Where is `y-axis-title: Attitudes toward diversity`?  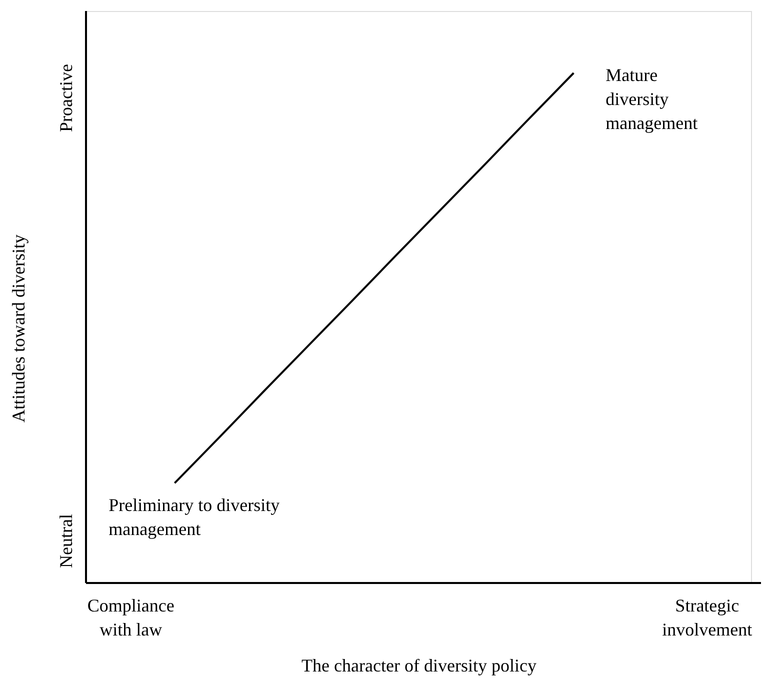
y-axis-title: Attitudes toward diversity is located at coordinates (18, 328).